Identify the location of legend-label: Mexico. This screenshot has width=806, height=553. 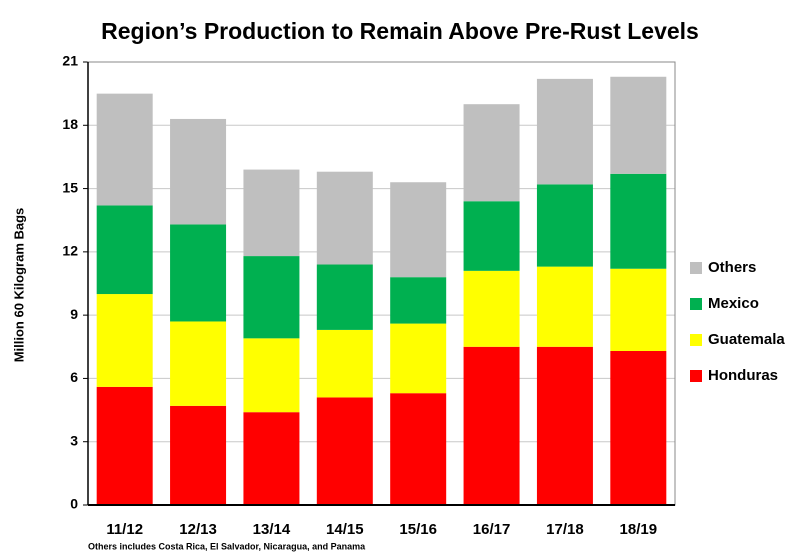
(733, 303).